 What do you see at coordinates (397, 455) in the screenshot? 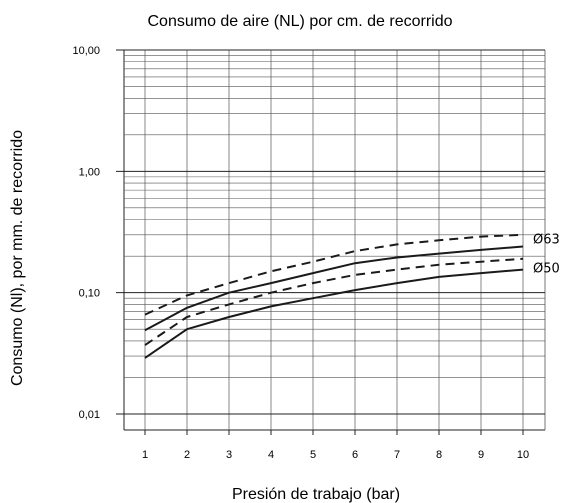
I see `x-tick-label: 7` at bounding box center [397, 455].